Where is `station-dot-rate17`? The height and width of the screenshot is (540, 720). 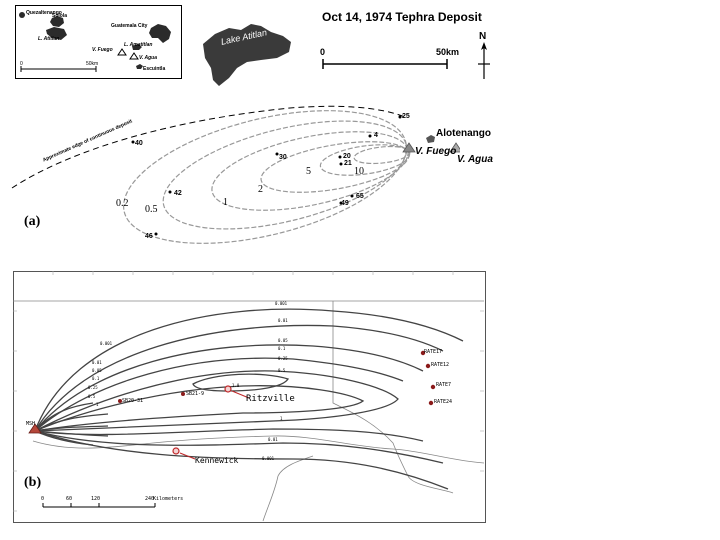 station-dot-rate17 is located at coordinates (423, 353).